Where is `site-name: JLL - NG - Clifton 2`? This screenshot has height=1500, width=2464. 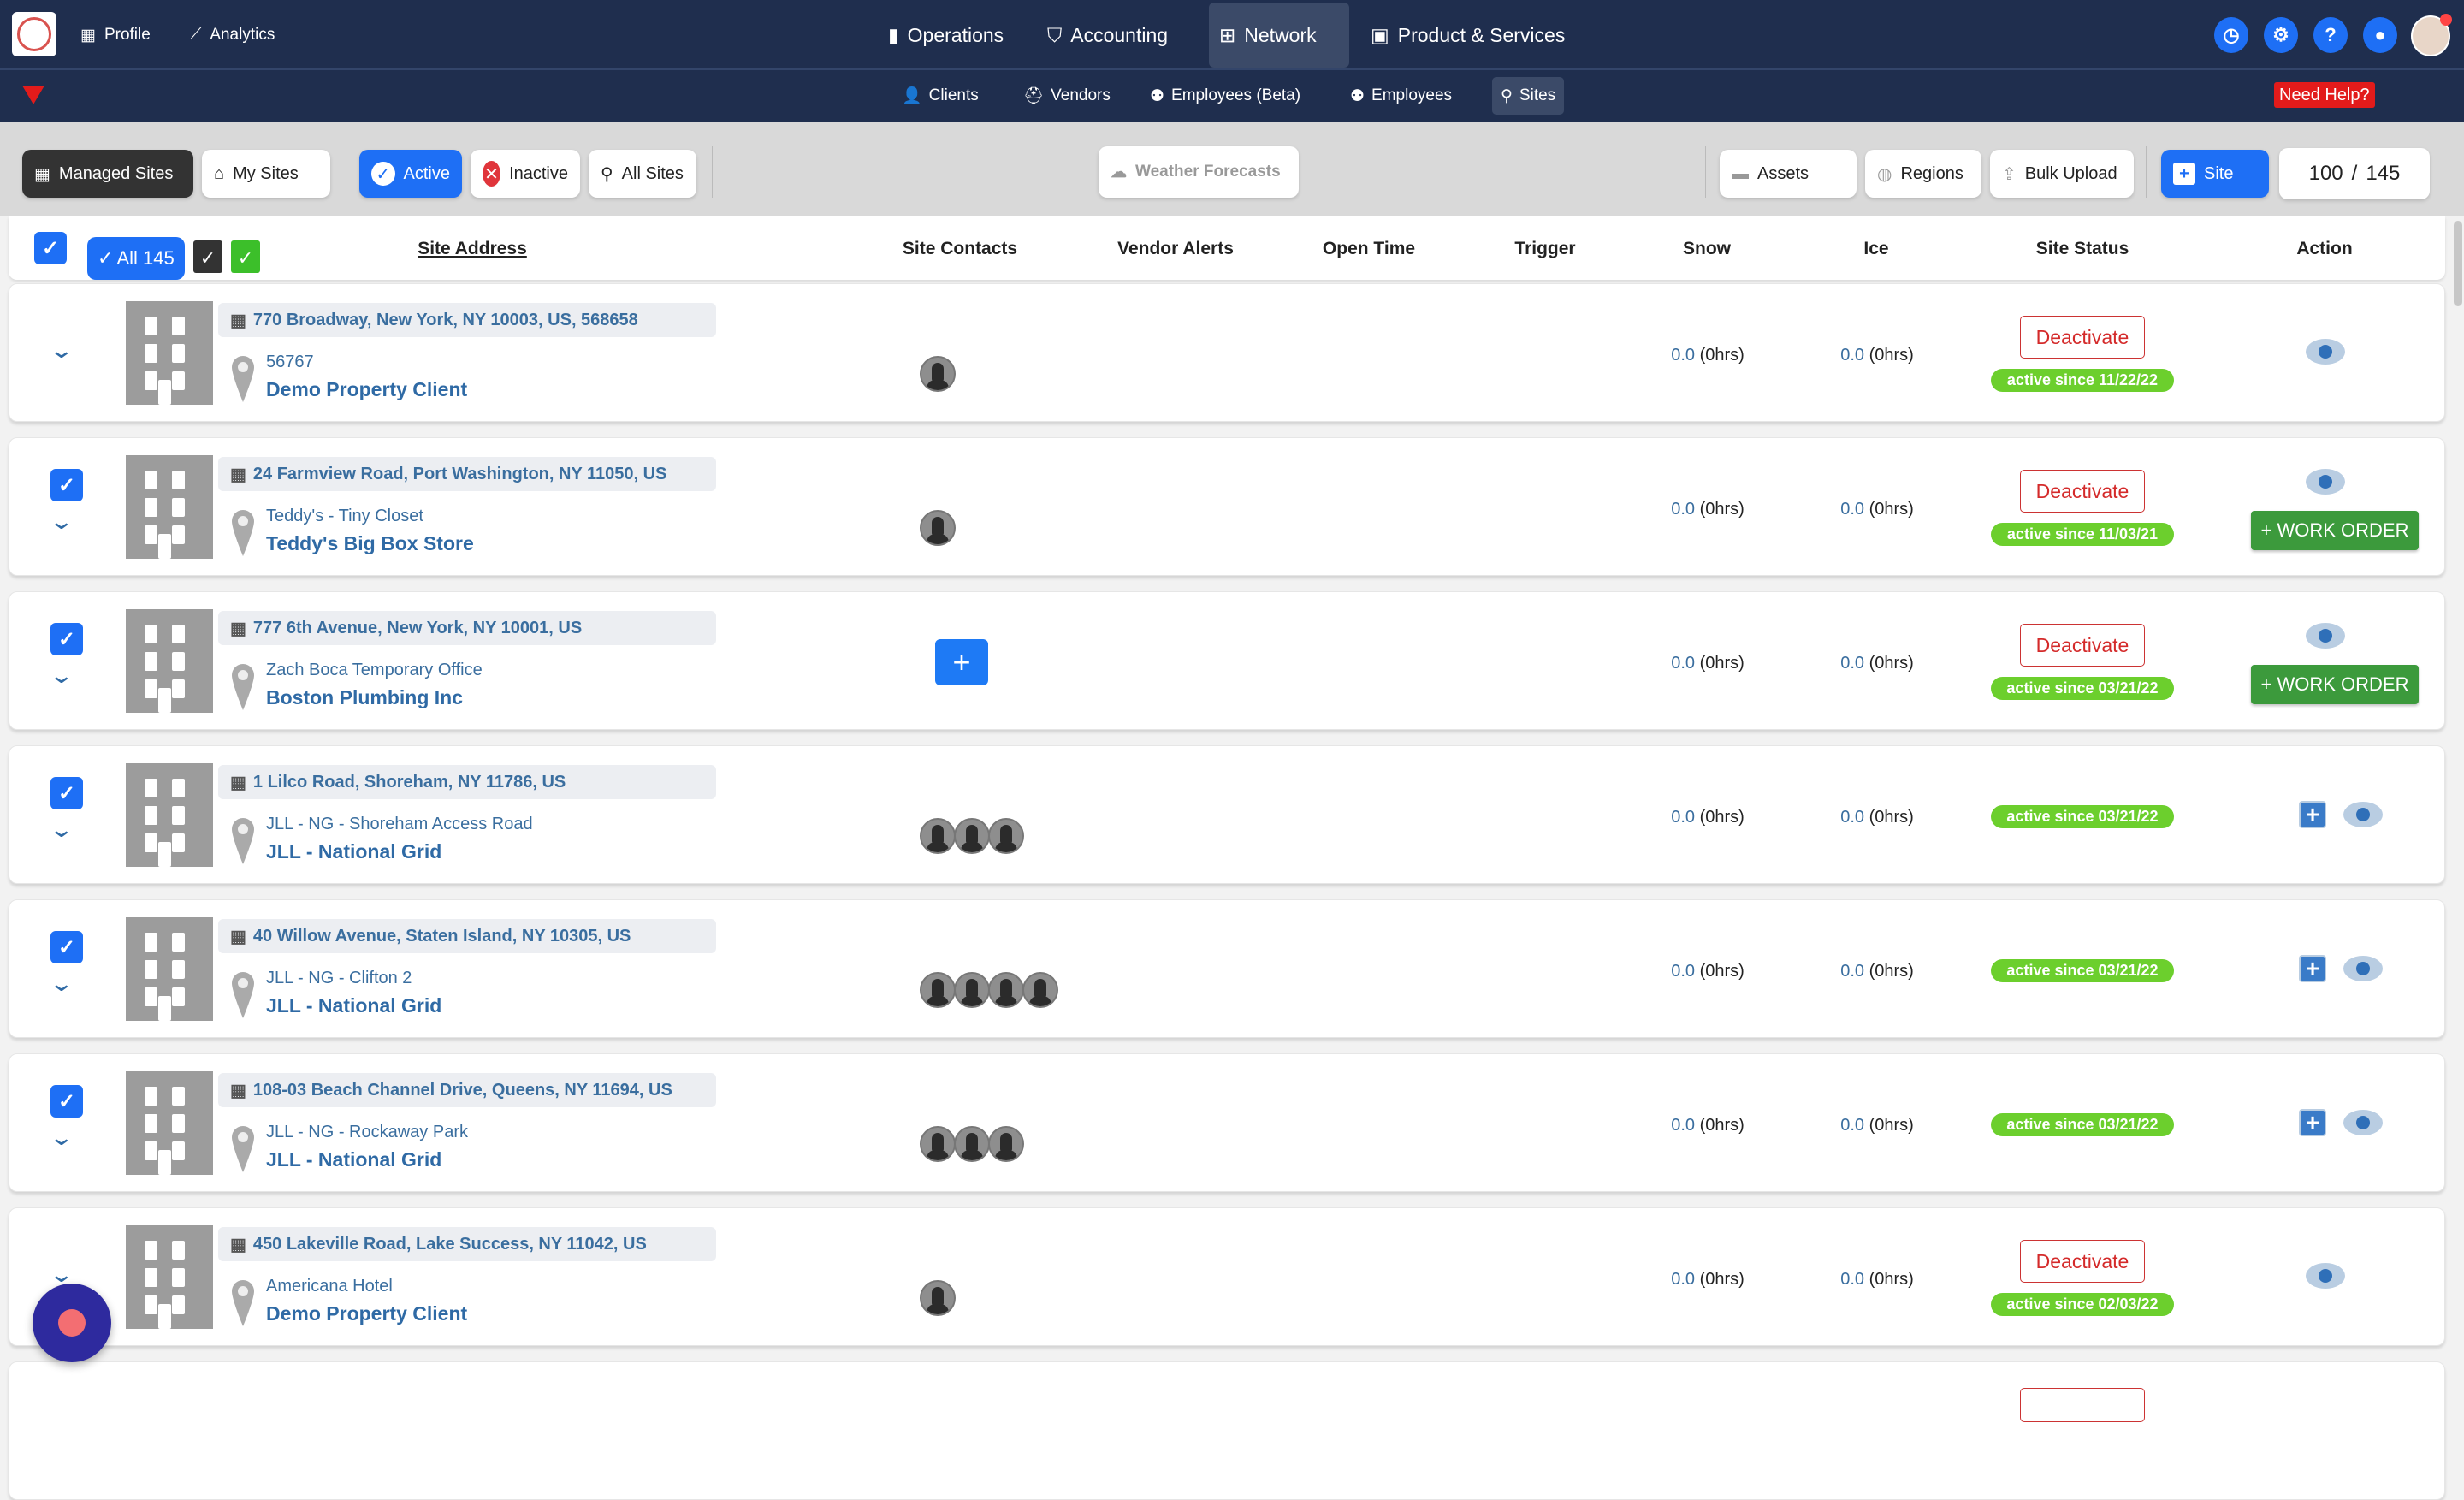
site-name: JLL - NG - Clifton 2 is located at coordinates (339, 978).